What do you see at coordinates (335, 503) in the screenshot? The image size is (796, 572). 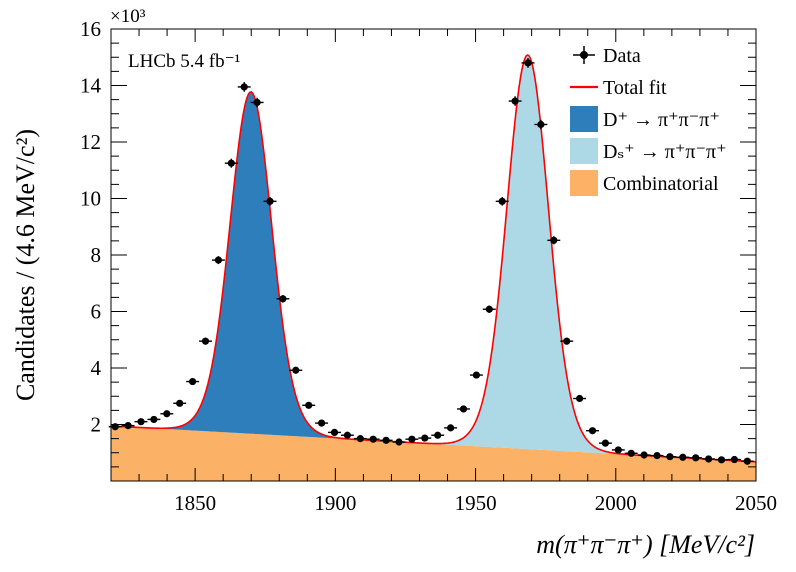 I see `x-tick-label: 1900` at bounding box center [335, 503].